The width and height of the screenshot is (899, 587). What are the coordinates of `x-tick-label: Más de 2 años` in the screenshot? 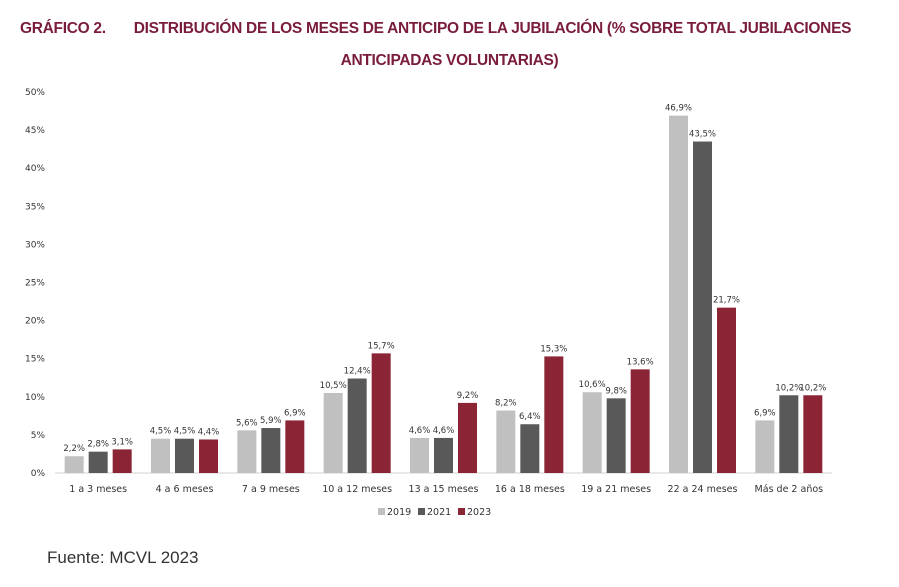 It's located at (789, 489).